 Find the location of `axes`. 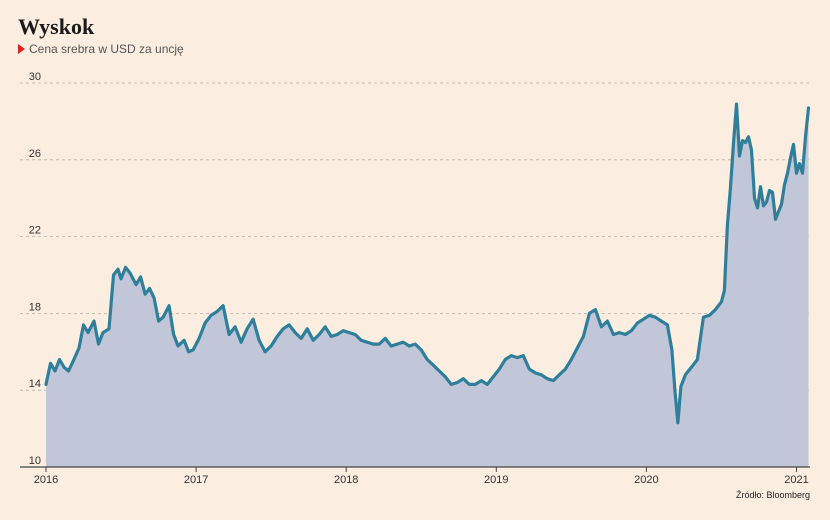

axes is located at coordinates (415, 469).